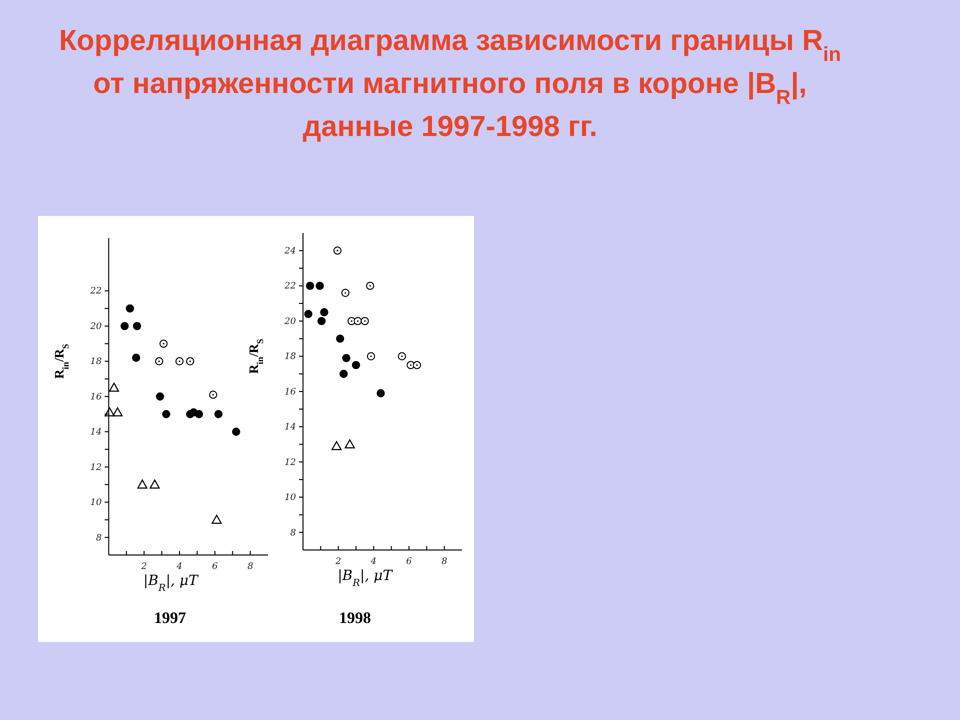 The width and height of the screenshot is (960, 720). What do you see at coordinates (355, 618) in the screenshot?
I see `text: 1998` at bounding box center [355, 618].